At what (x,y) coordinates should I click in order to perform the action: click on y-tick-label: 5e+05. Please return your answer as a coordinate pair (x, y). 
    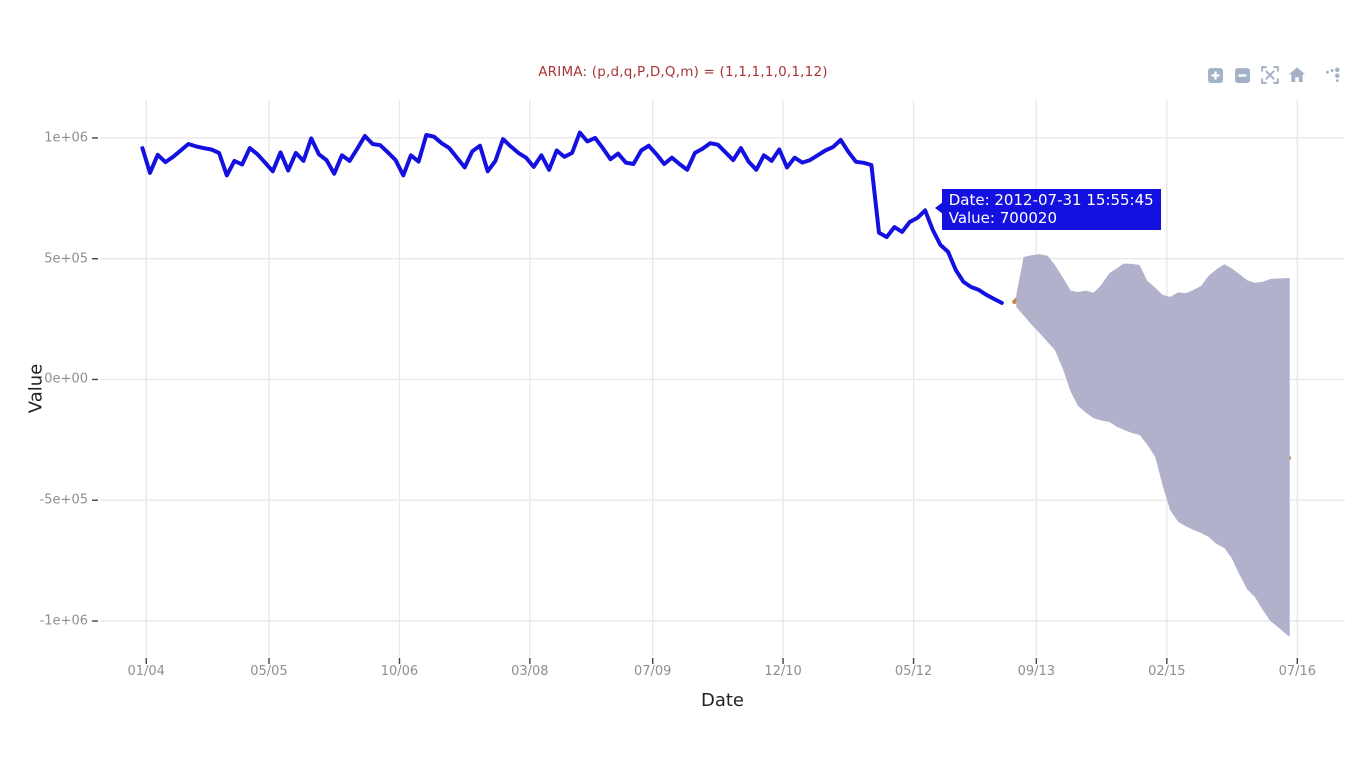
    Looking at the image, I should click on (66, 259).